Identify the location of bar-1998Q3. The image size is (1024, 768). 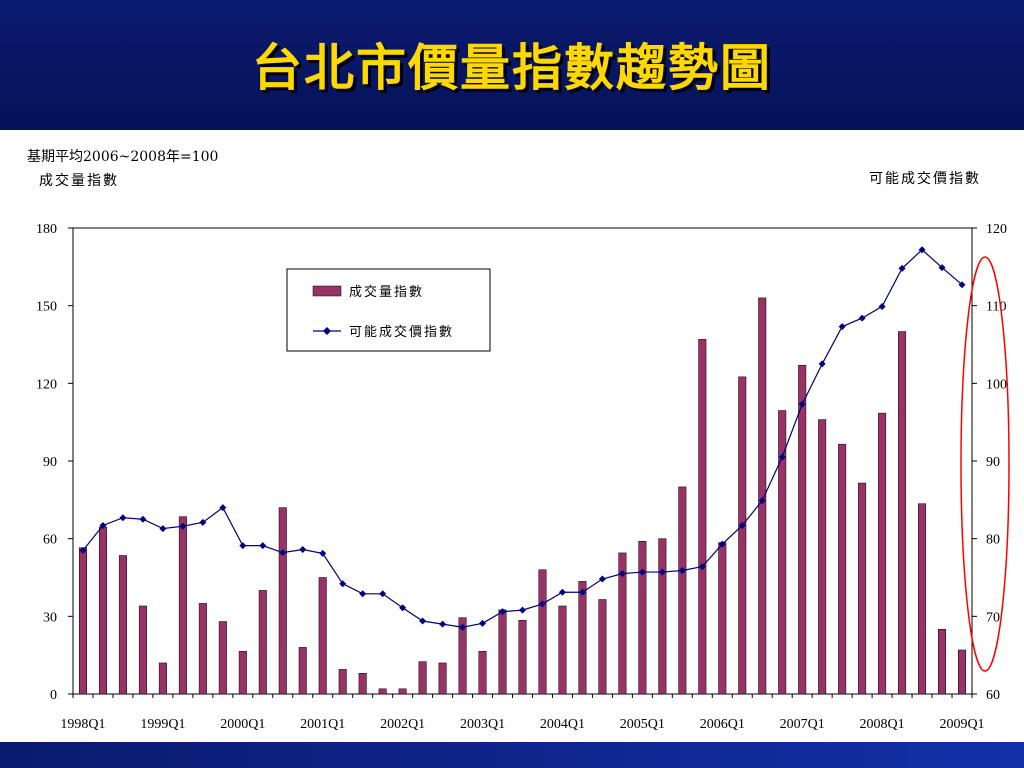
(122, 625).